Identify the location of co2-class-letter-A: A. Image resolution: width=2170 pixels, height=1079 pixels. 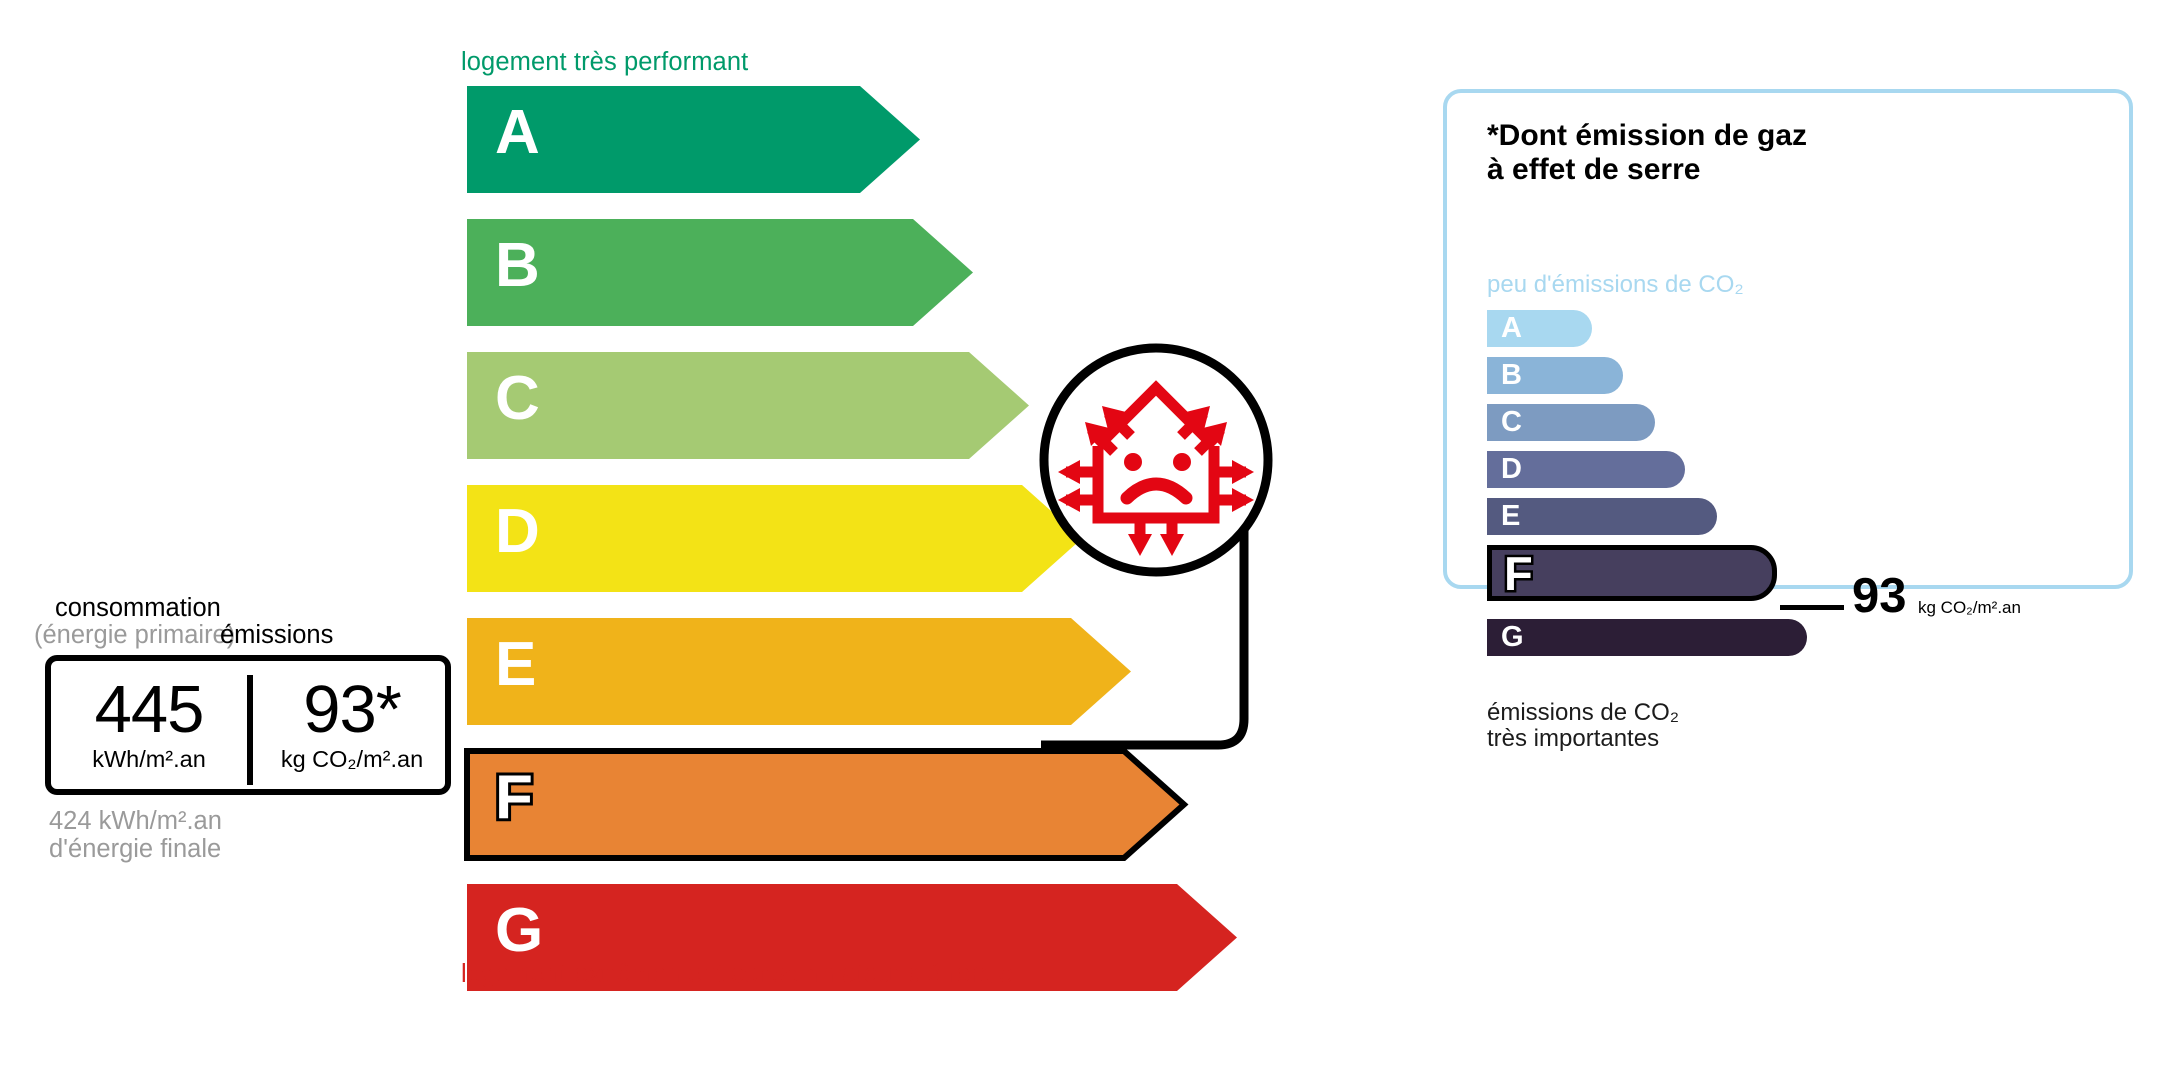
(1511, 328).